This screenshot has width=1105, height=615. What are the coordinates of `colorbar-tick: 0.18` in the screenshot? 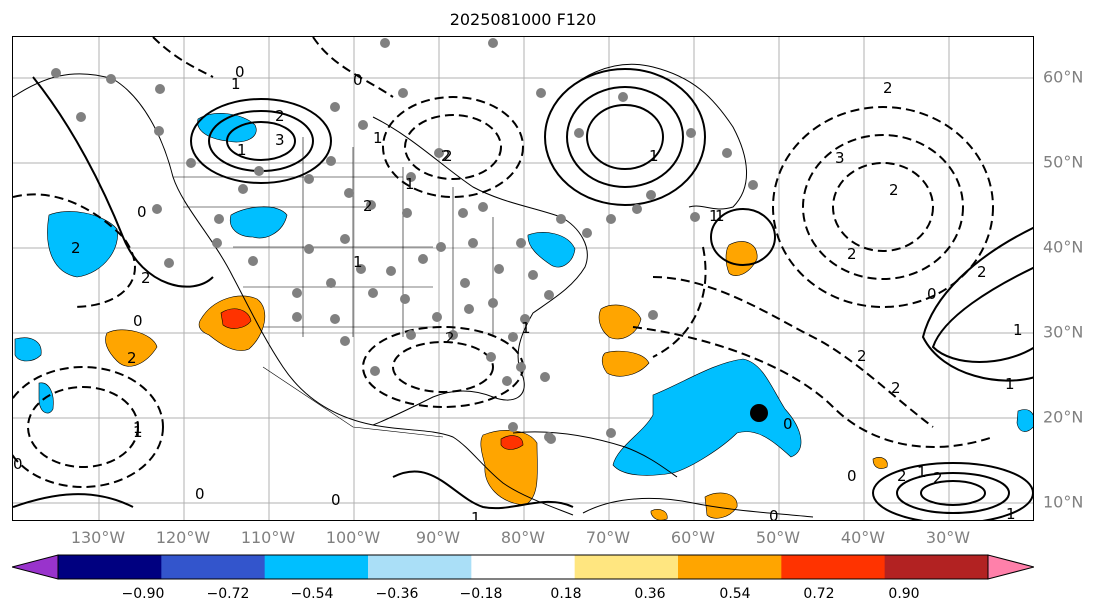 It's located at (566, 594).